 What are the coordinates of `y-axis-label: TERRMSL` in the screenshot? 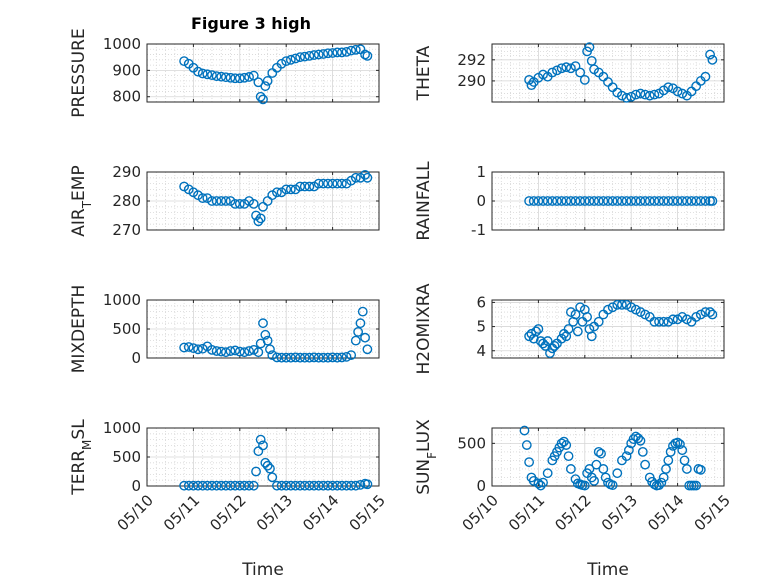 It's located at (81, 457).